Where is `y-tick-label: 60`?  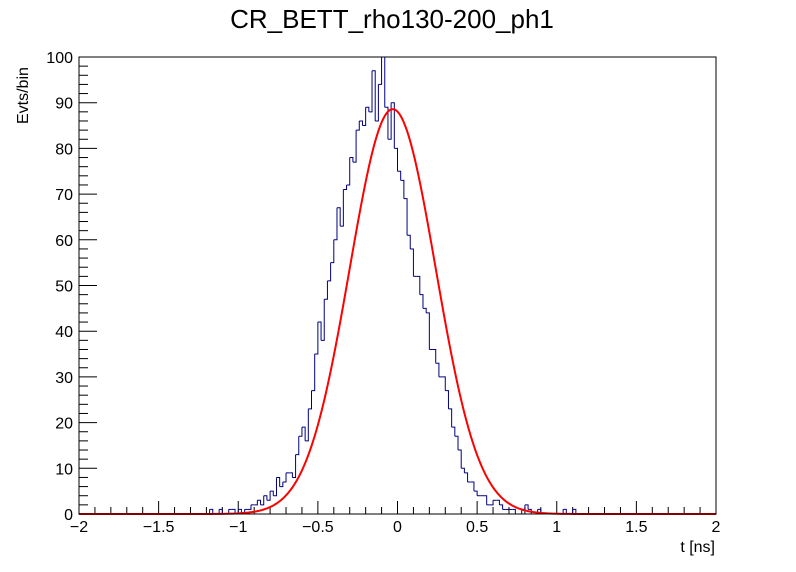 y-tick-label: 60 is located at coordinates (64, 241).